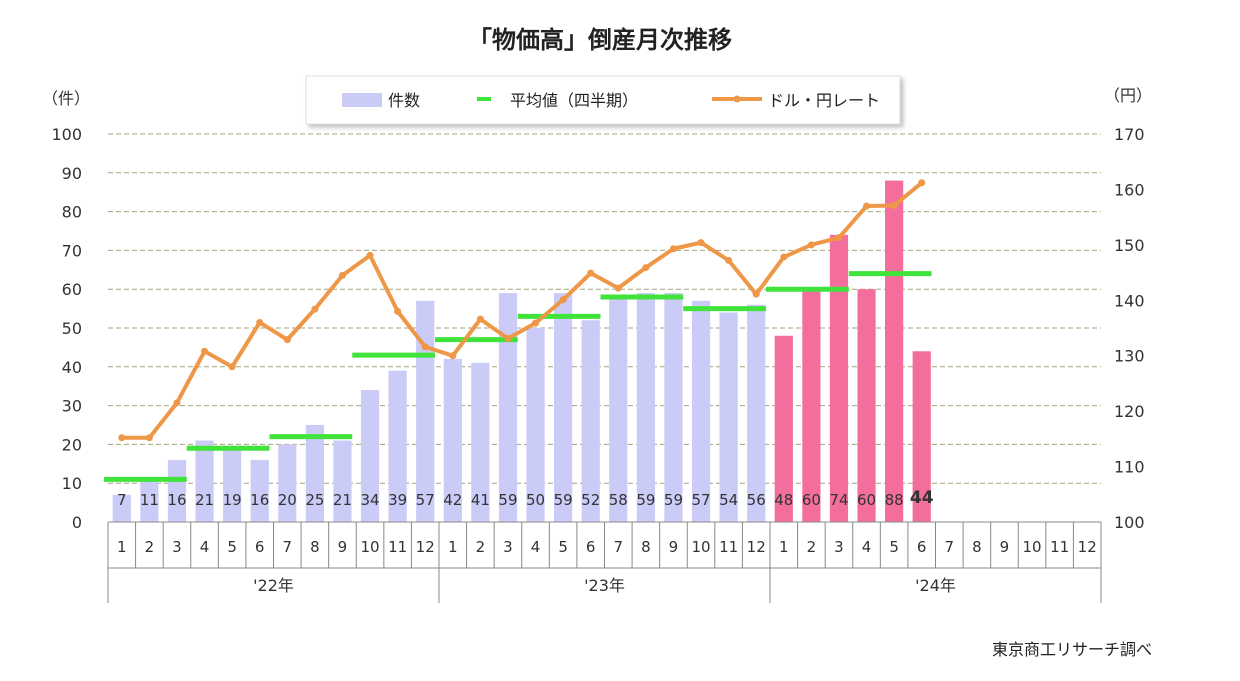  Describe the element at coordinates (66, 328) in the screenshot. I see `left-axis-ticks: 0 10 20 30 40 50 60 70 80 90 100` at that location.